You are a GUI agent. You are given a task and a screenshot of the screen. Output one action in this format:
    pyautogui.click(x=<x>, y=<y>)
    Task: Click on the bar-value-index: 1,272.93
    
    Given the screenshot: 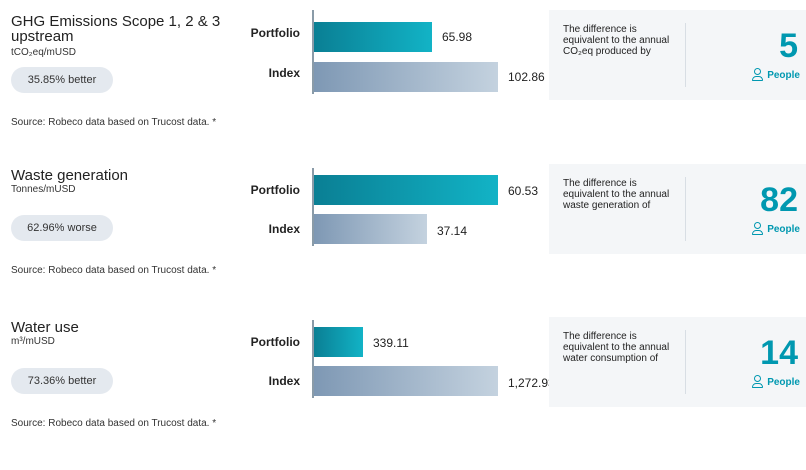 What is the action you would take?
    pyautogui.click(x=531, y=383)
    